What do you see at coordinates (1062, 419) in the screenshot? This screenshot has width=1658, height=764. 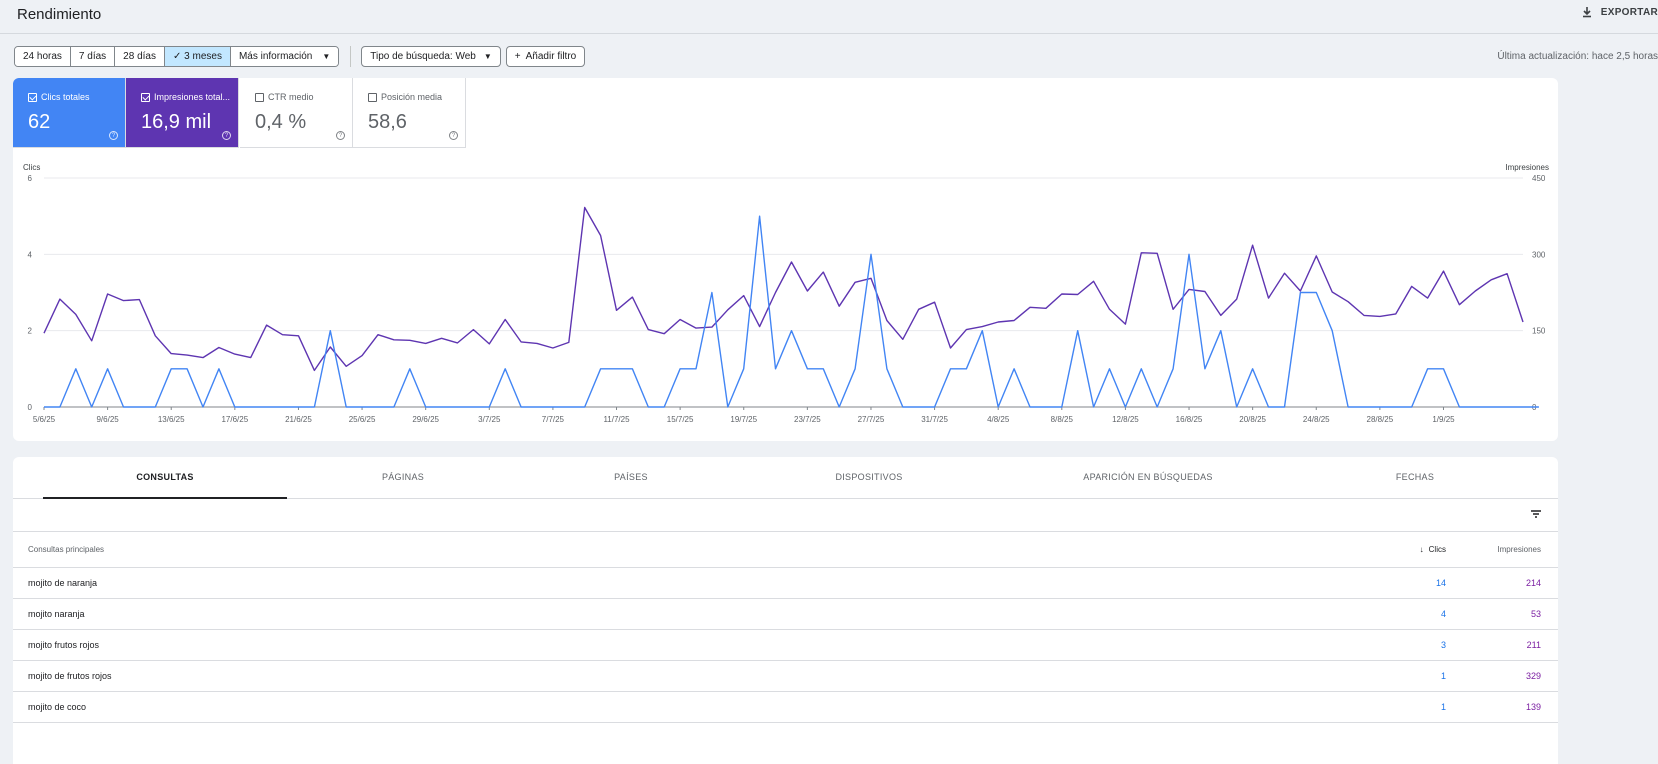 I see `x-tick-label: 8/8/25` at bounding box center [1062, 419].